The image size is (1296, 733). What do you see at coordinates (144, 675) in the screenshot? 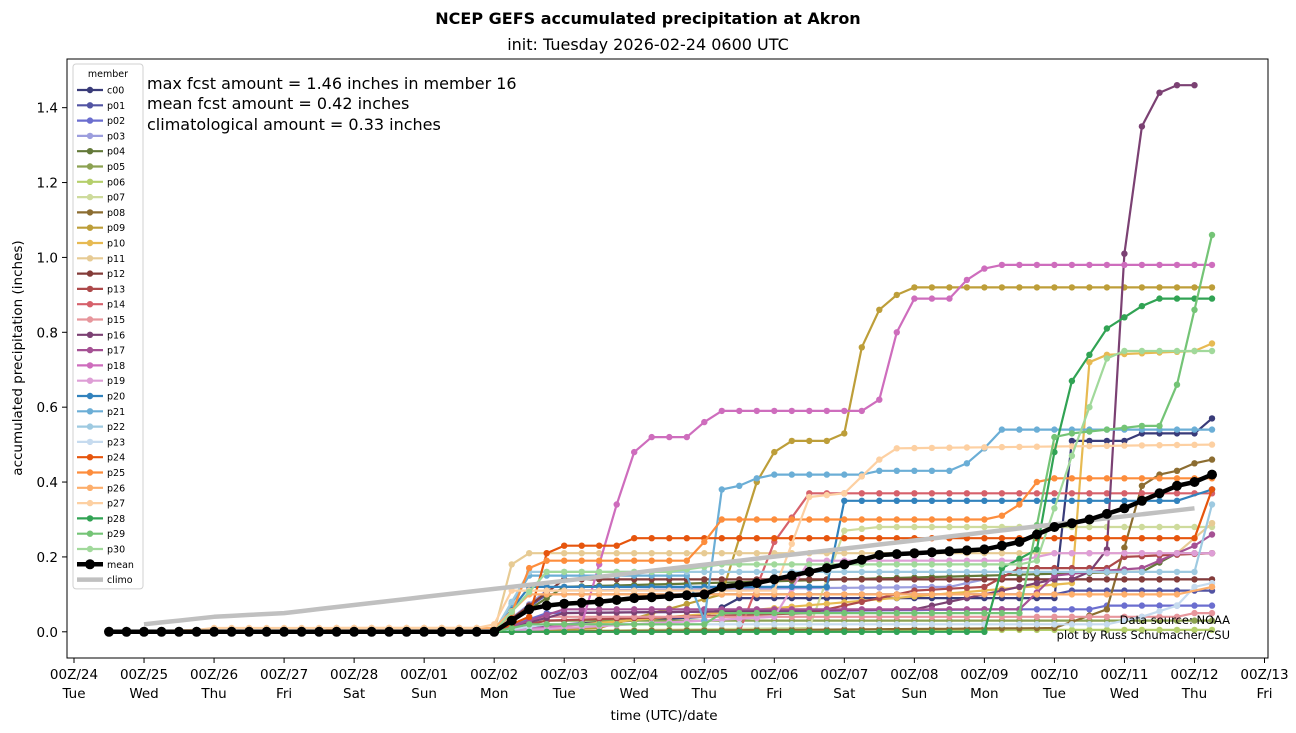
I see `x-tick-label-time: 00Z/25` at bounding box center [144, 675].